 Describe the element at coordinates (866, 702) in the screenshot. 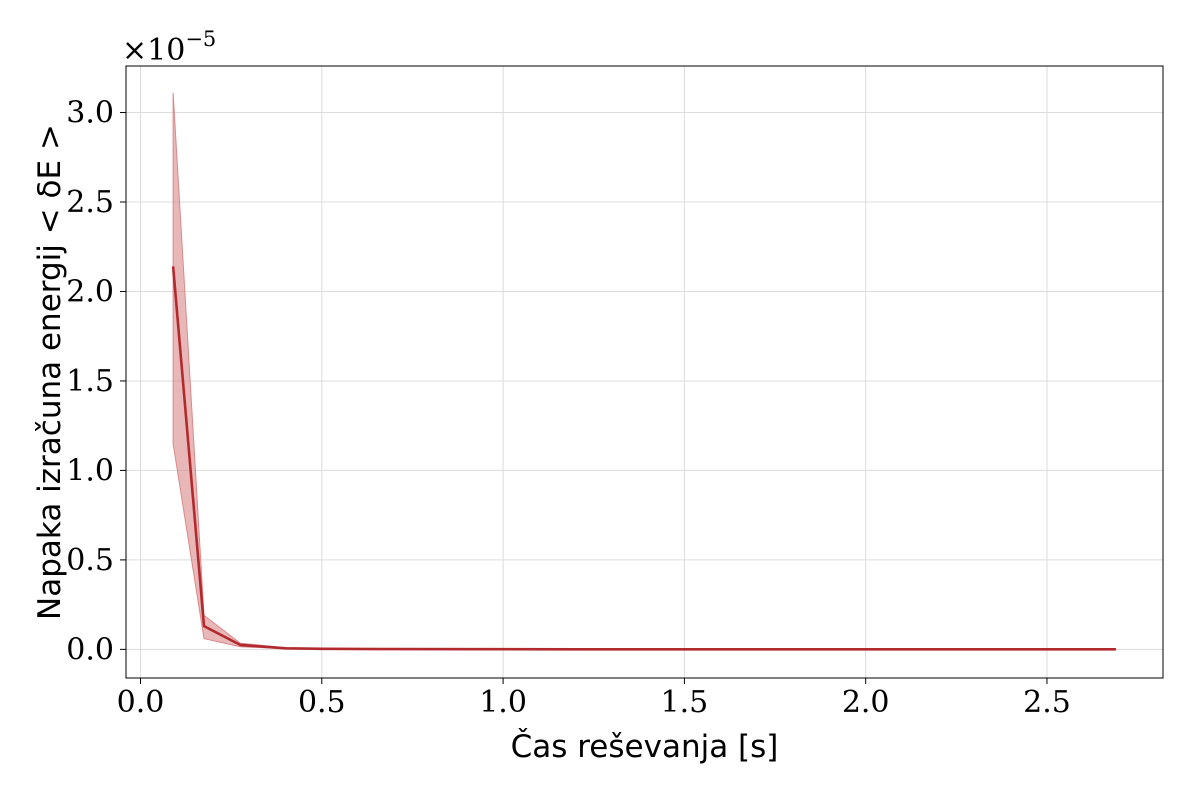

I see `x-tick-label: 2.0` at that location.